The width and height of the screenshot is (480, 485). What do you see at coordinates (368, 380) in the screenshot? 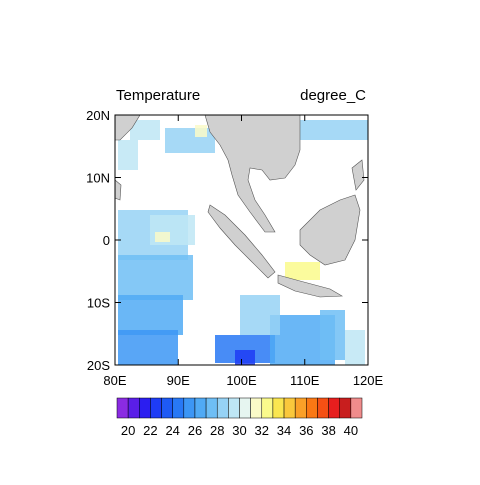
I see `x-tick-label: 120E` at bounding box center [368, 380].